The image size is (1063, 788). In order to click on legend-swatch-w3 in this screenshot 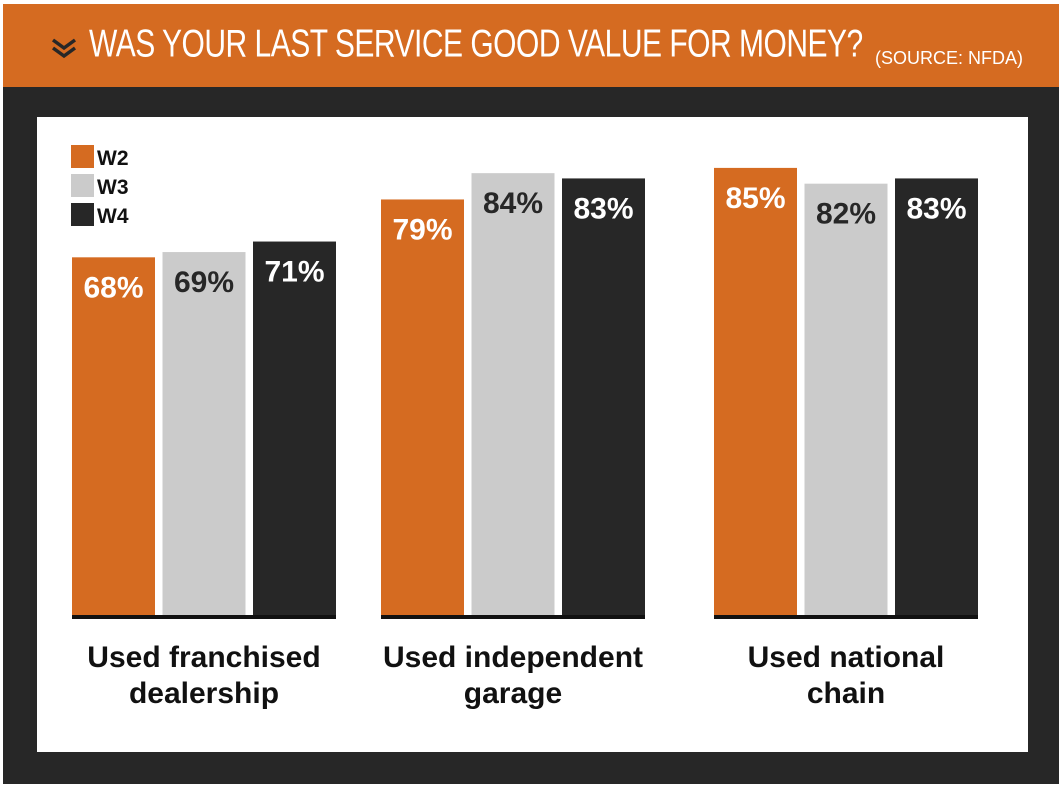, I will do `click(82, 185)`.